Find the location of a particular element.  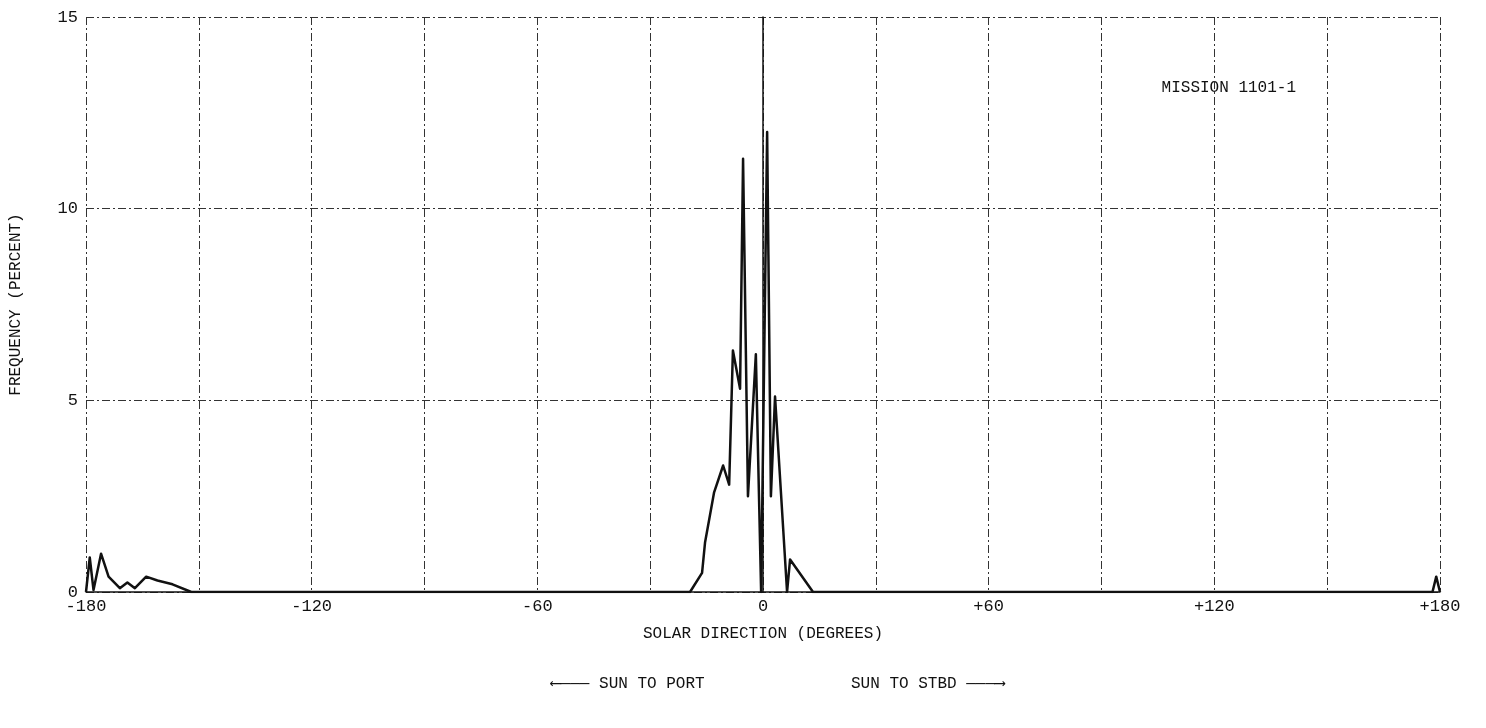

x-tick-label: 0 is located at coordinates (763, 606).